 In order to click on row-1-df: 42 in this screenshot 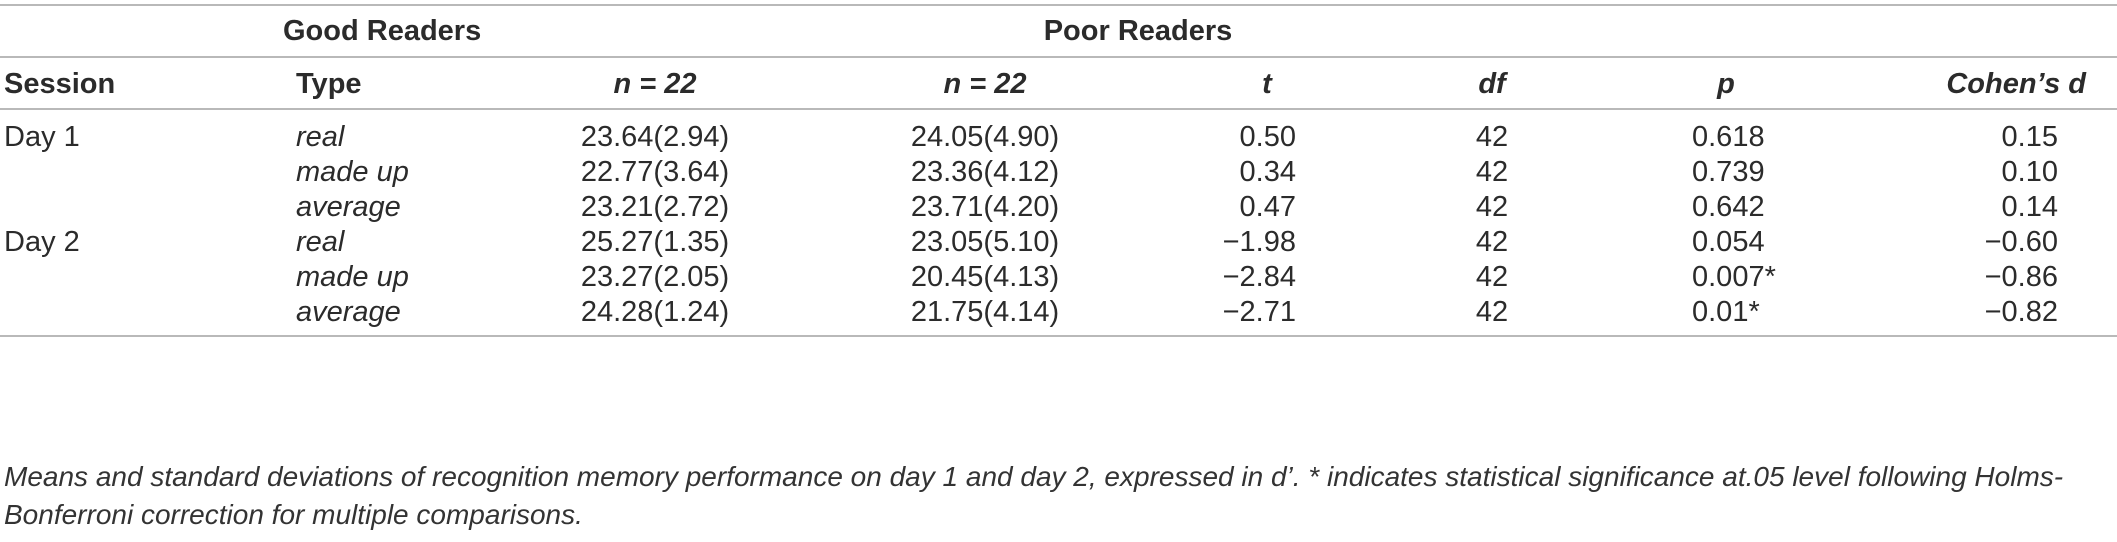, I will do `click(1492, 137)`.